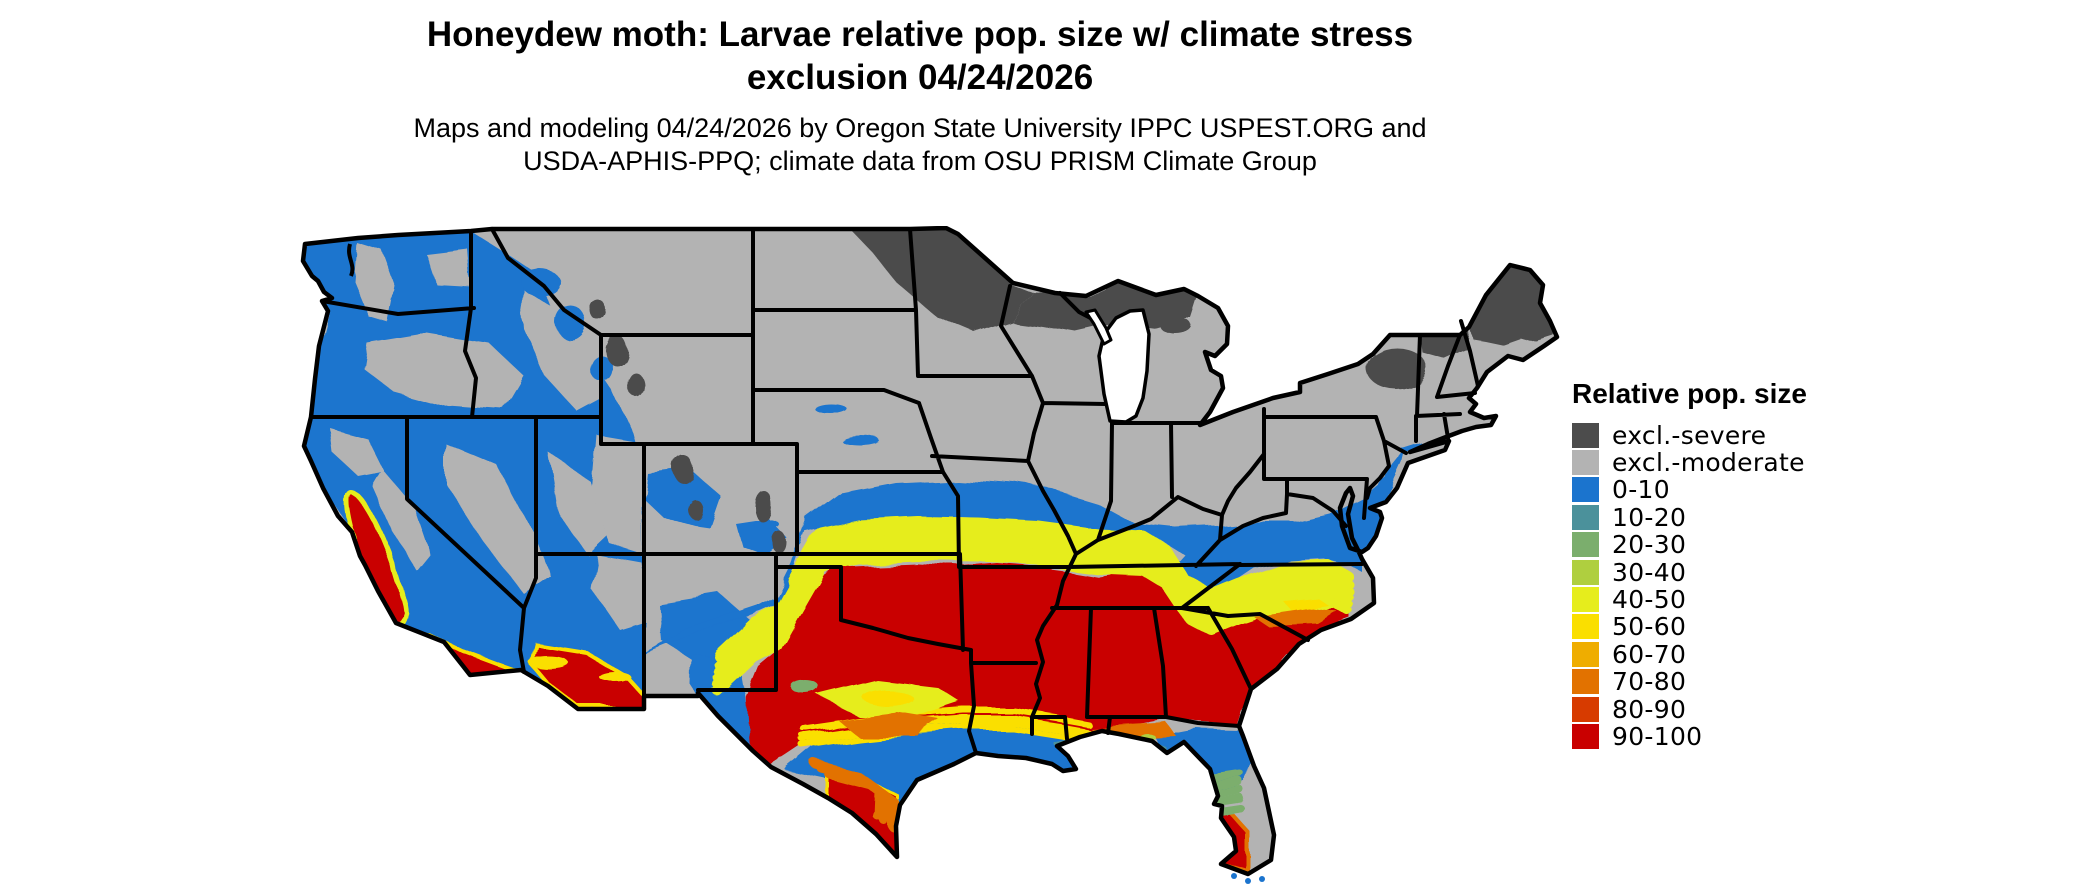 The width and height of the screenshot is (2100, 892). I want to click on florida-keys-dots, so click(1248, 878).